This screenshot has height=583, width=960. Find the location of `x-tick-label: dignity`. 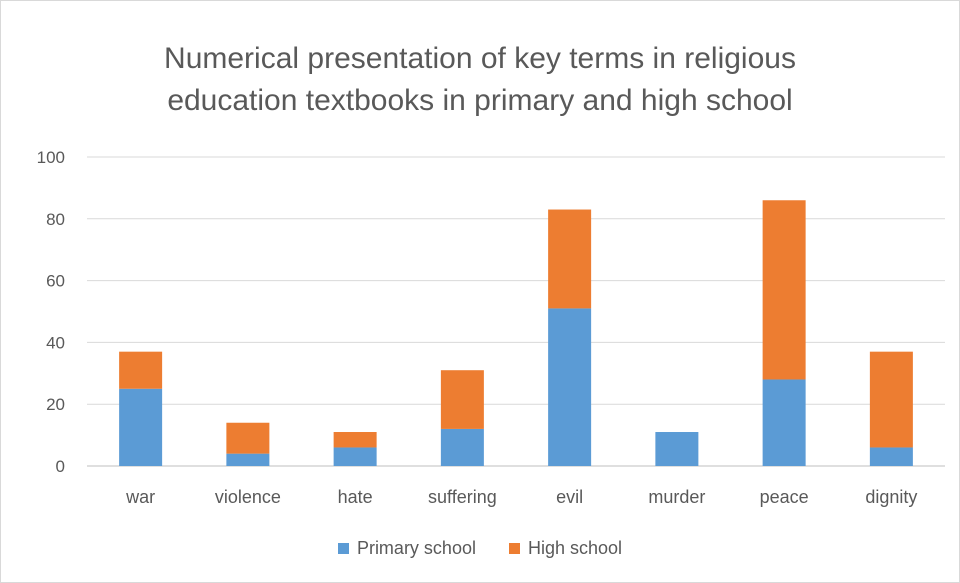

x-tick-label: dignity is located at coordinates (891, 497).